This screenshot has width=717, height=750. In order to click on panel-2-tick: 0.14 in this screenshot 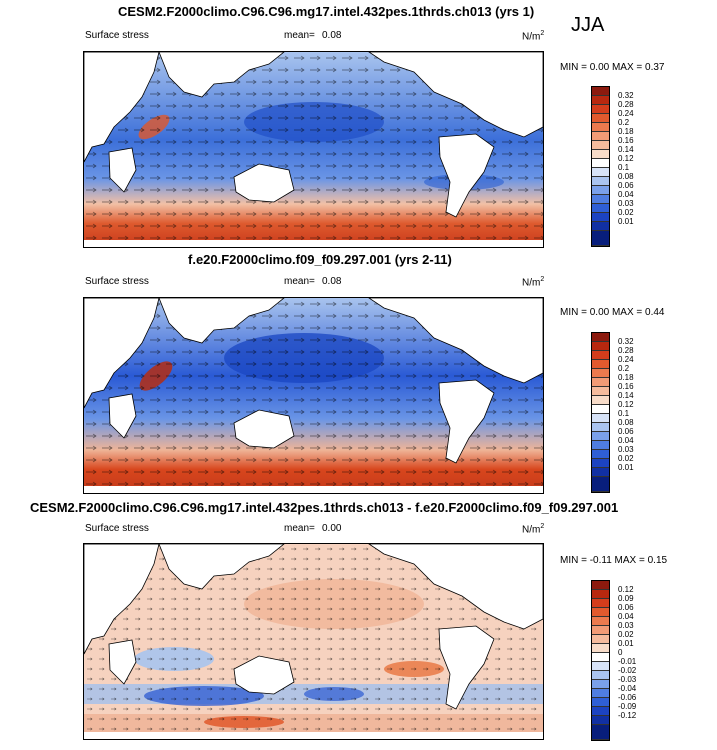, I will do `click(626, 395)`.